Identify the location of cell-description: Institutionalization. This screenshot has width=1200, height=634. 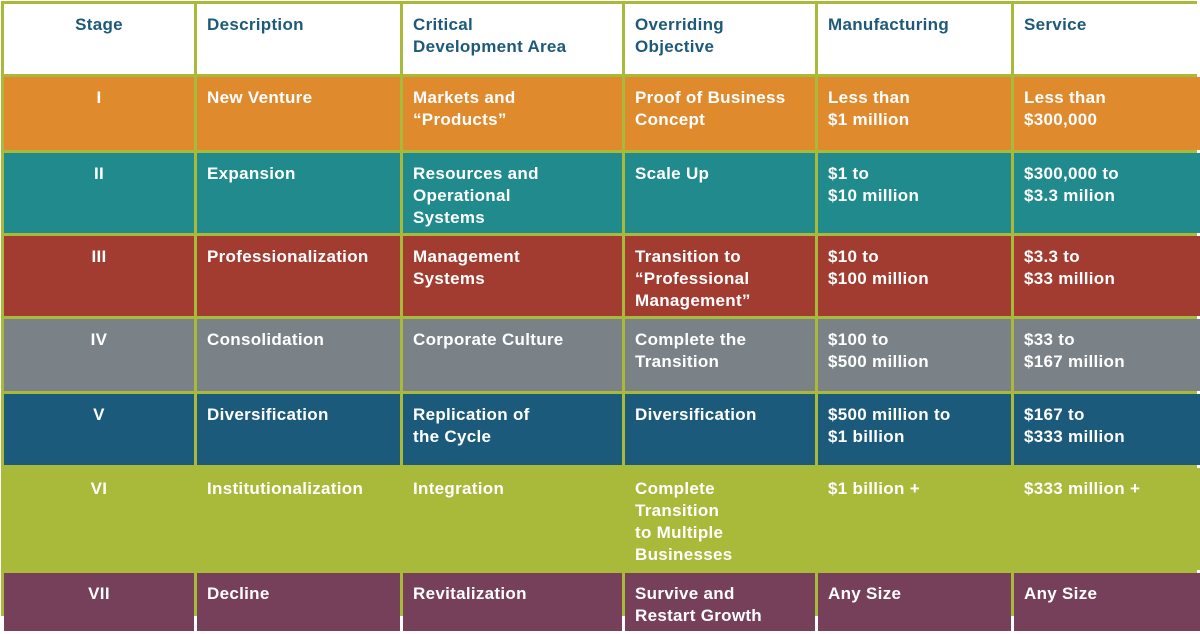
(298, 519).